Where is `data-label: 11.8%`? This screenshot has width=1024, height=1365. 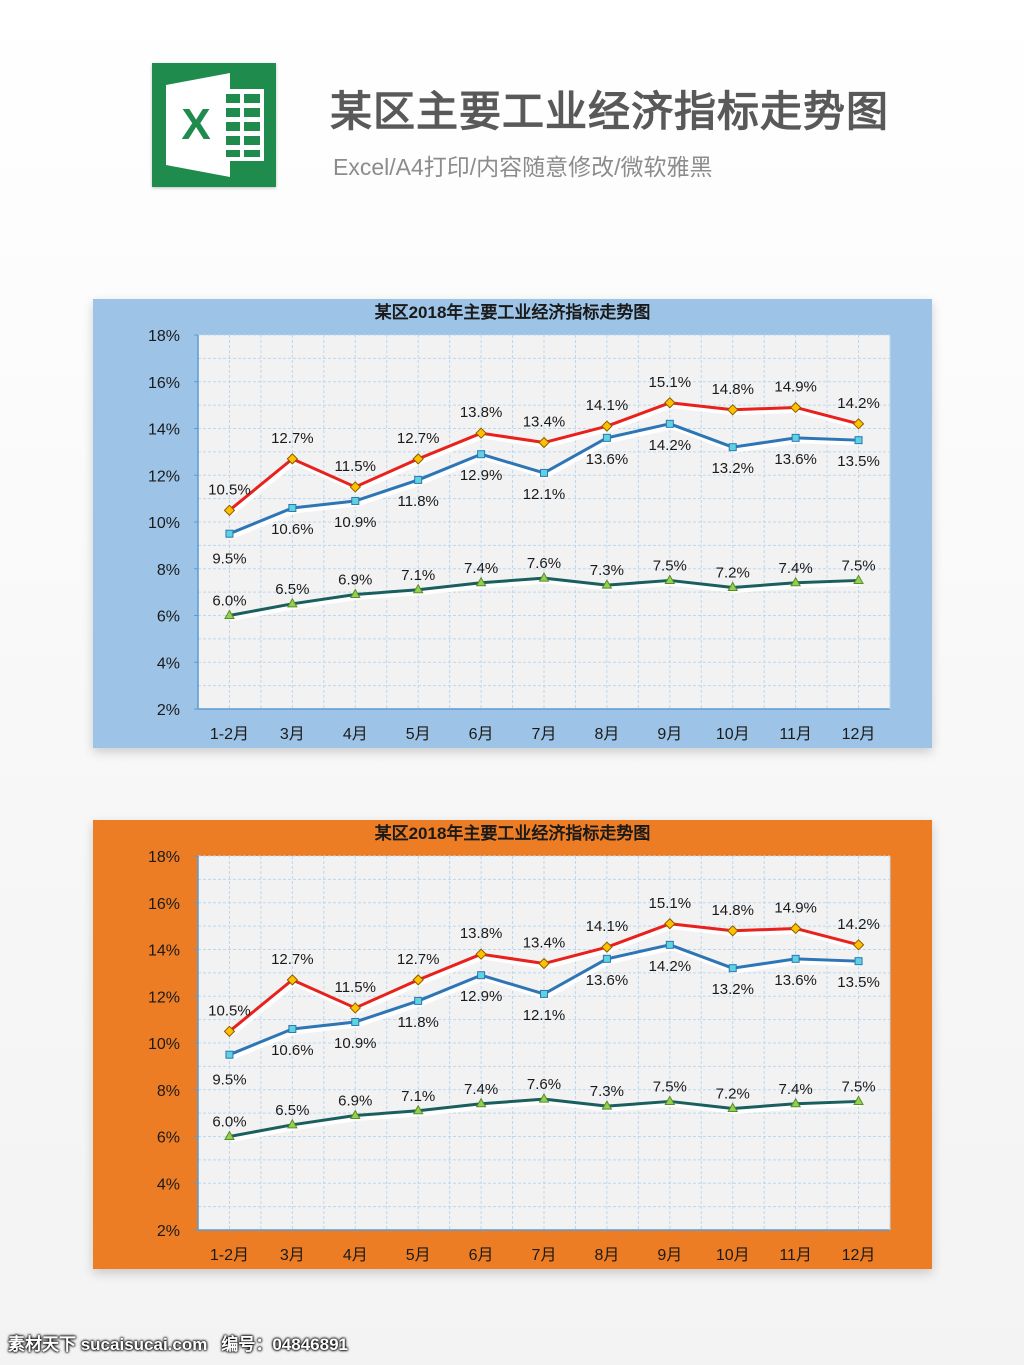
data-label: 11.8% is located at coordinates (417, 1022).